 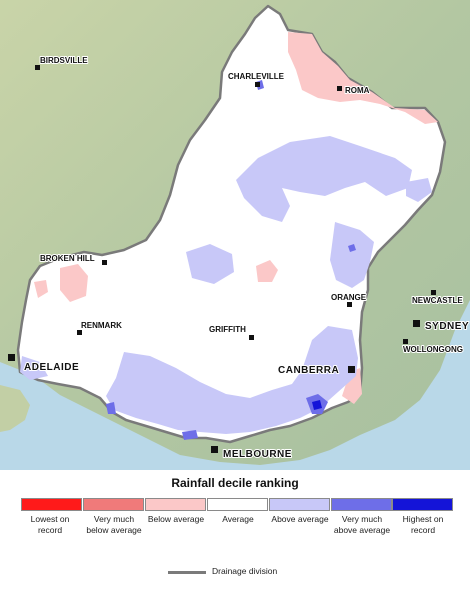 What do you see at coordinates (175, 504) in the screenshot?
I see `legend-swatch-below` at bounding box center [175, 504].